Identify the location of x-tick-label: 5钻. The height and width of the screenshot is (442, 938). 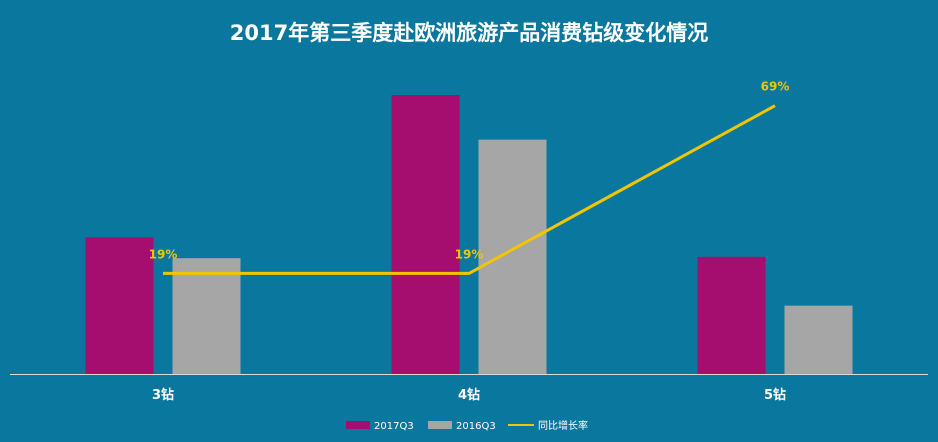
(775, 395).